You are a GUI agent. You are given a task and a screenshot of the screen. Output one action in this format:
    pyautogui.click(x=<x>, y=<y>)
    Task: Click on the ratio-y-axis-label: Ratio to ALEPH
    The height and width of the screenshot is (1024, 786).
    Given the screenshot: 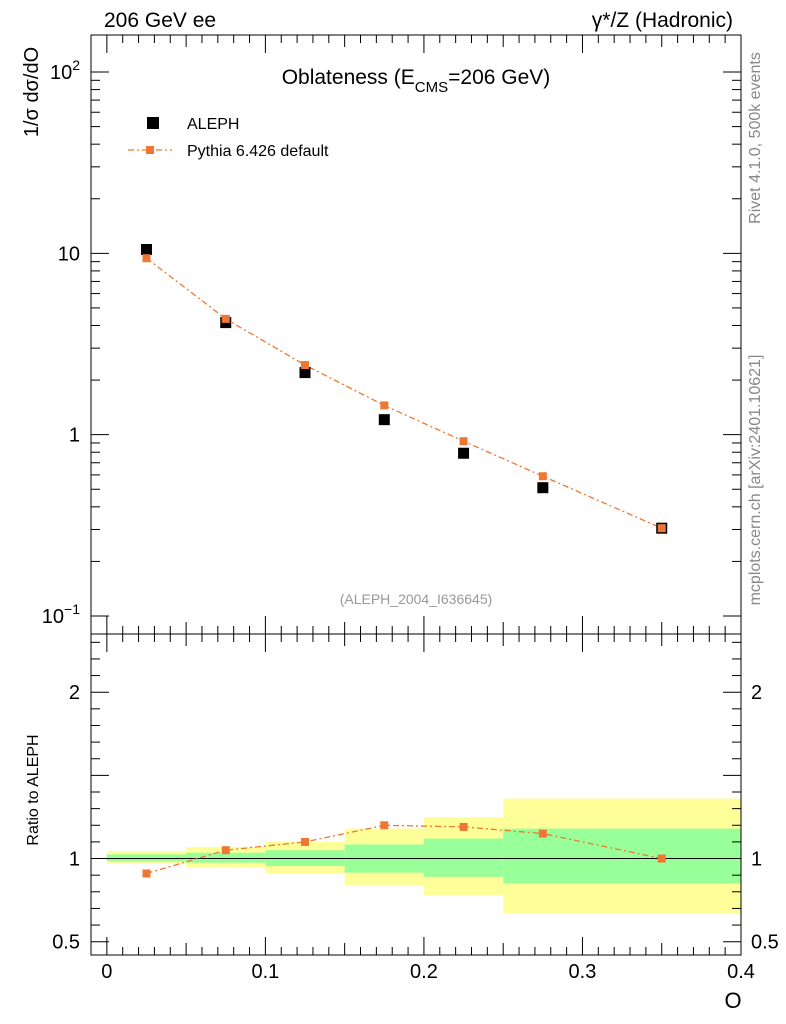 What is the action you would take?
    pyautogui.click(x=33, y=789)
    